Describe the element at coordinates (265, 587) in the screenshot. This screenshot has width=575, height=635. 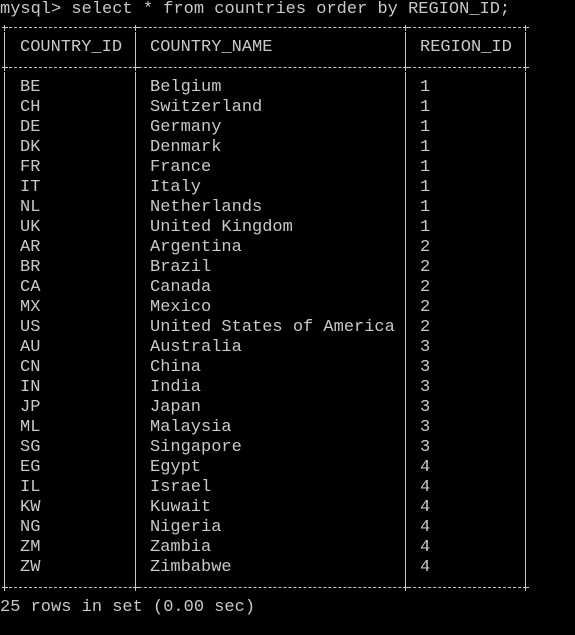
I see `table-border-bottom` at that location.